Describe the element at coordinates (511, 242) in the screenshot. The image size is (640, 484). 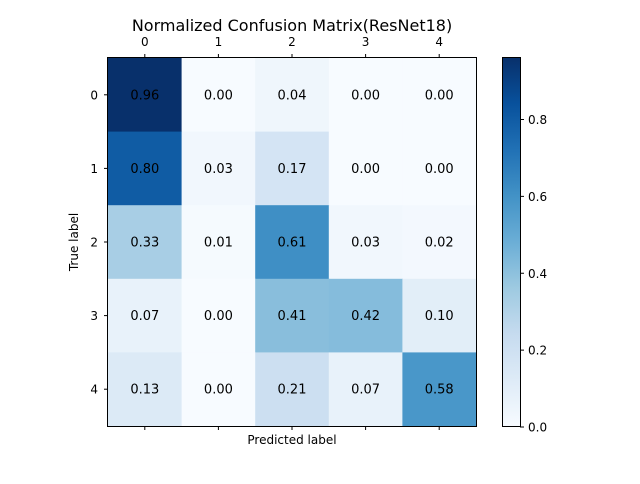
I see `colorbar` at that location.